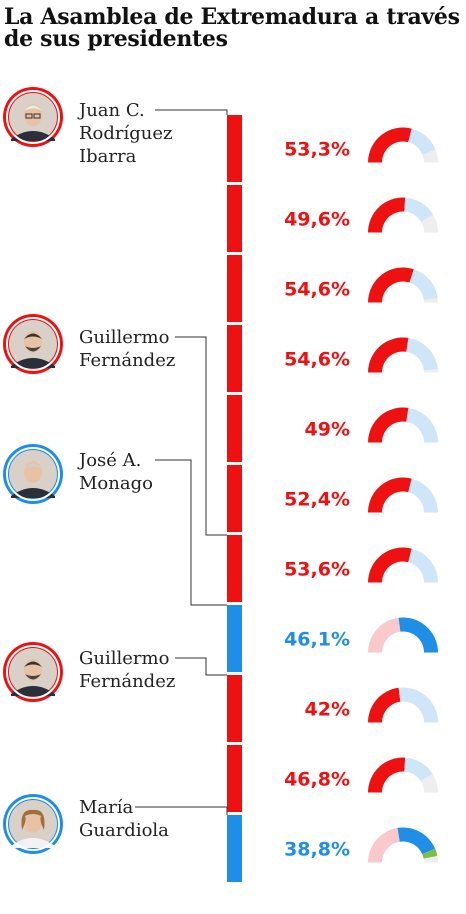 This screenshot has height=914, width=466. What do you see at coordinates (33, 474) in the screenshot?
I see `portrait-man-suit-icon` at bounding box center [33, 474].